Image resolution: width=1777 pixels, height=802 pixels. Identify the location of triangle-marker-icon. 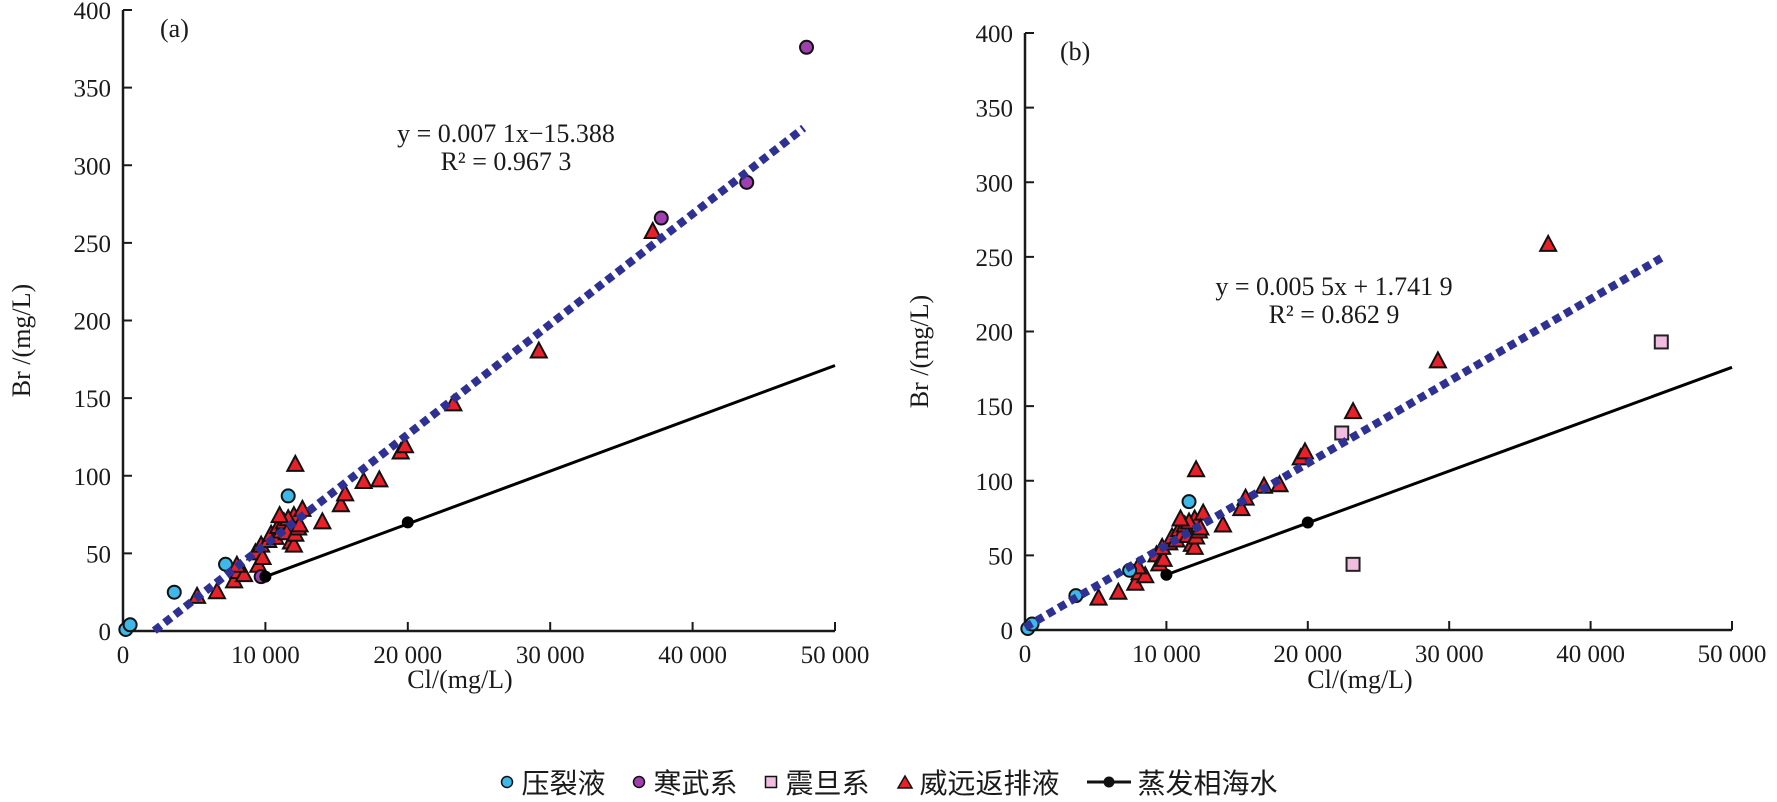
(904, 781).